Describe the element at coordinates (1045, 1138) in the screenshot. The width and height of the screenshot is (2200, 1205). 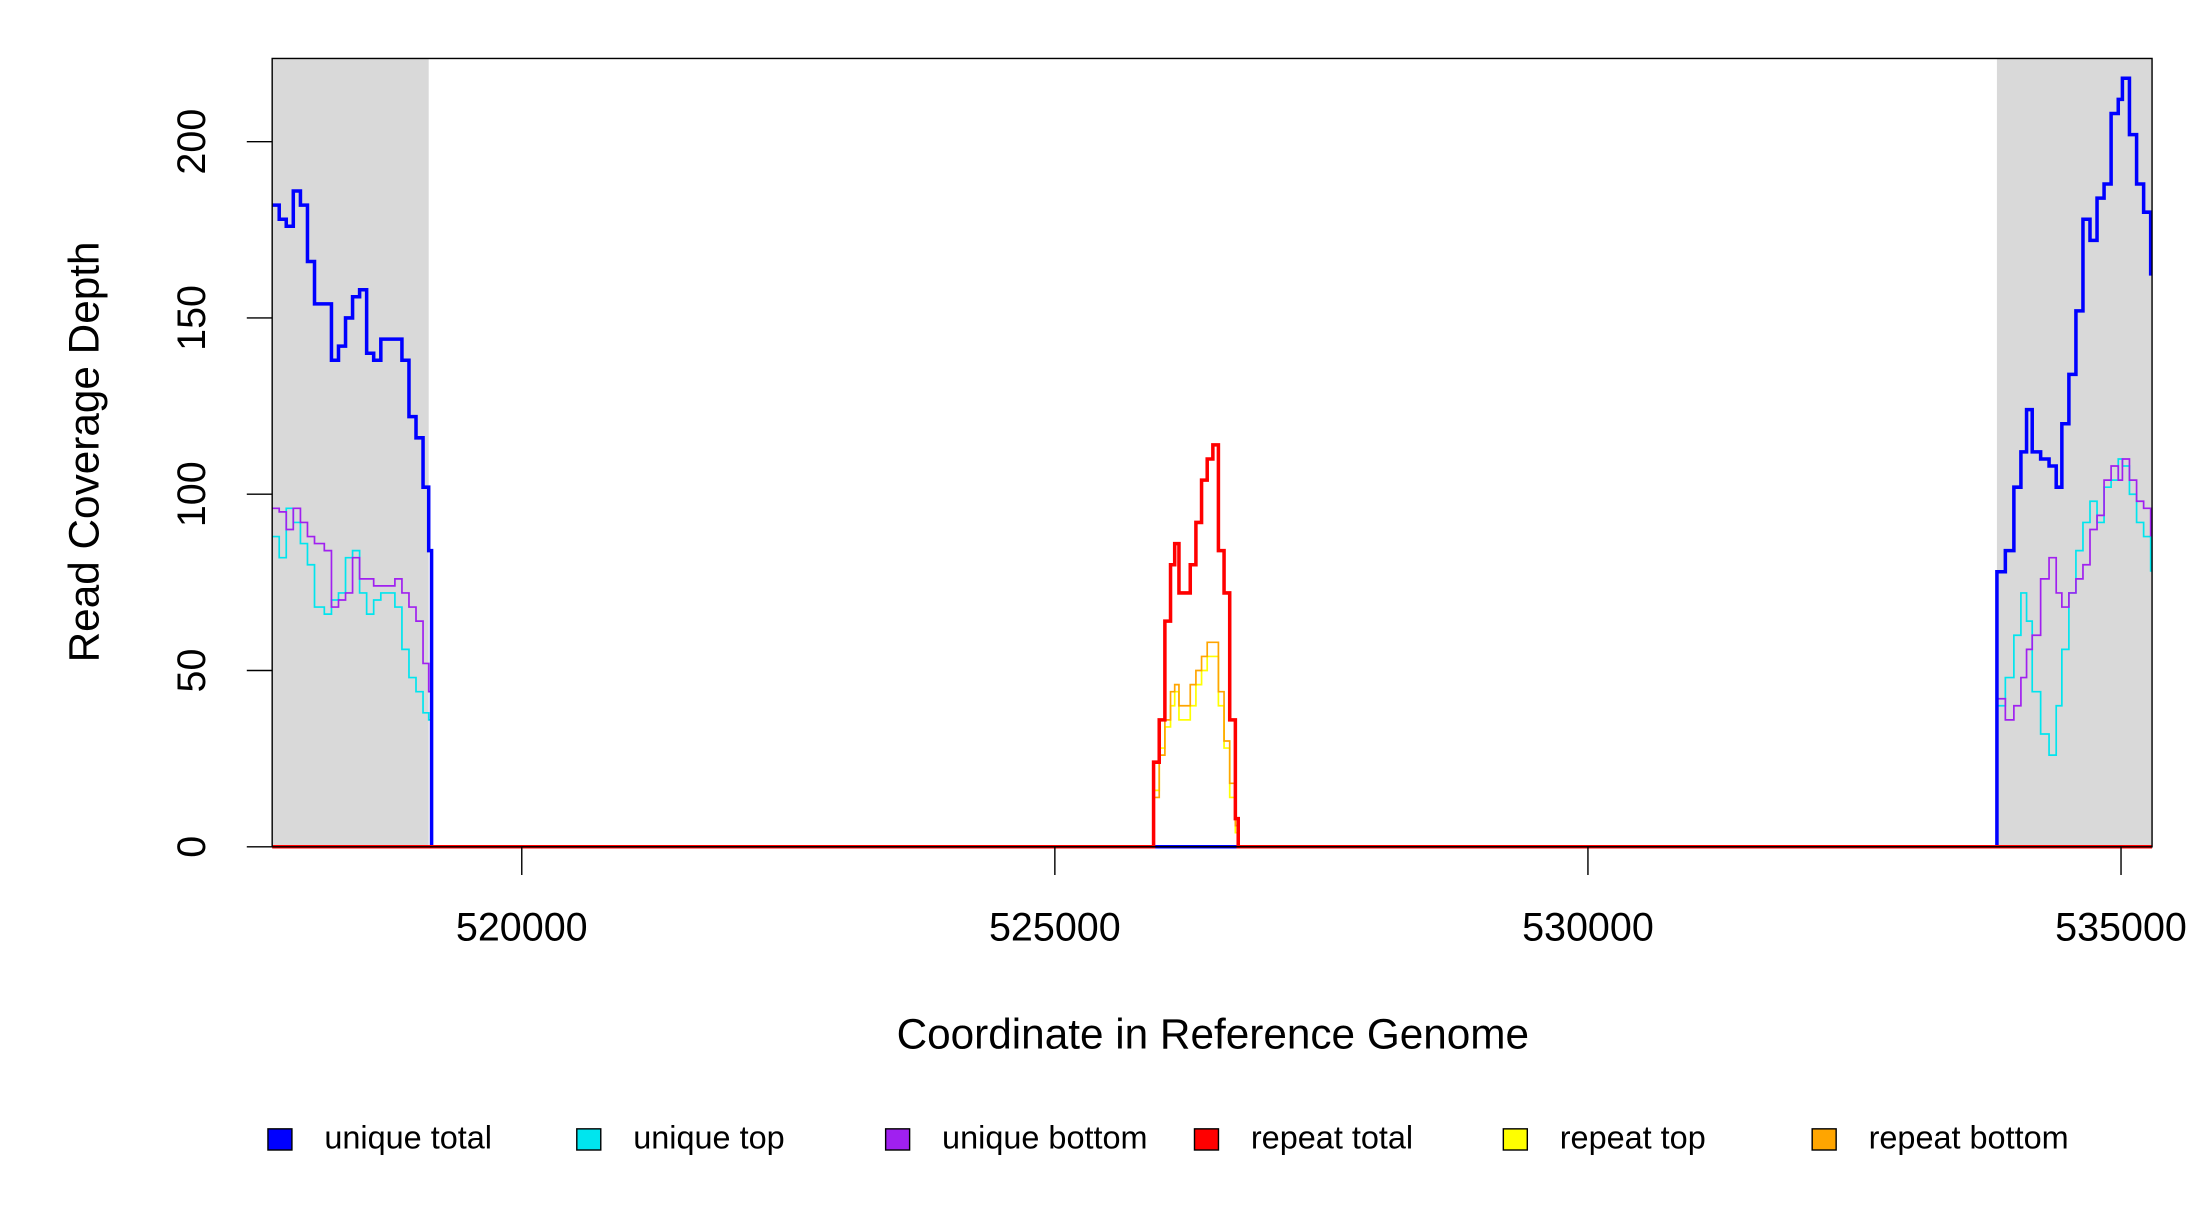
I see `legend-label: unique bottom` at that location.